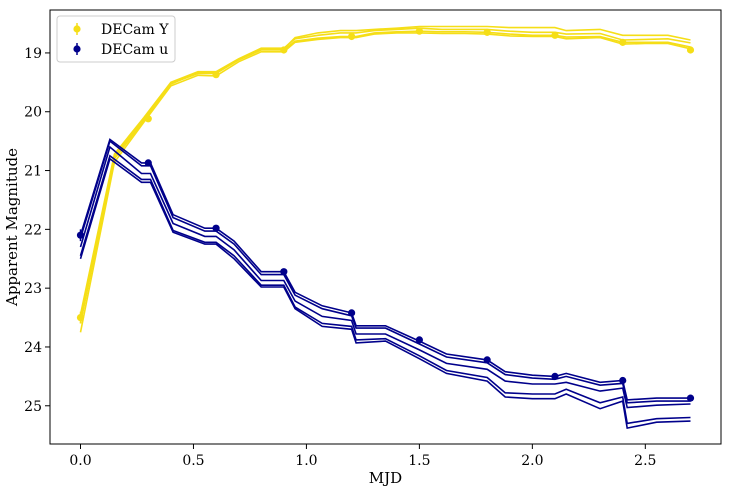 This screenshot has height=491, width=730. I want to click on y-tick-label: 24, so click(33, 348).